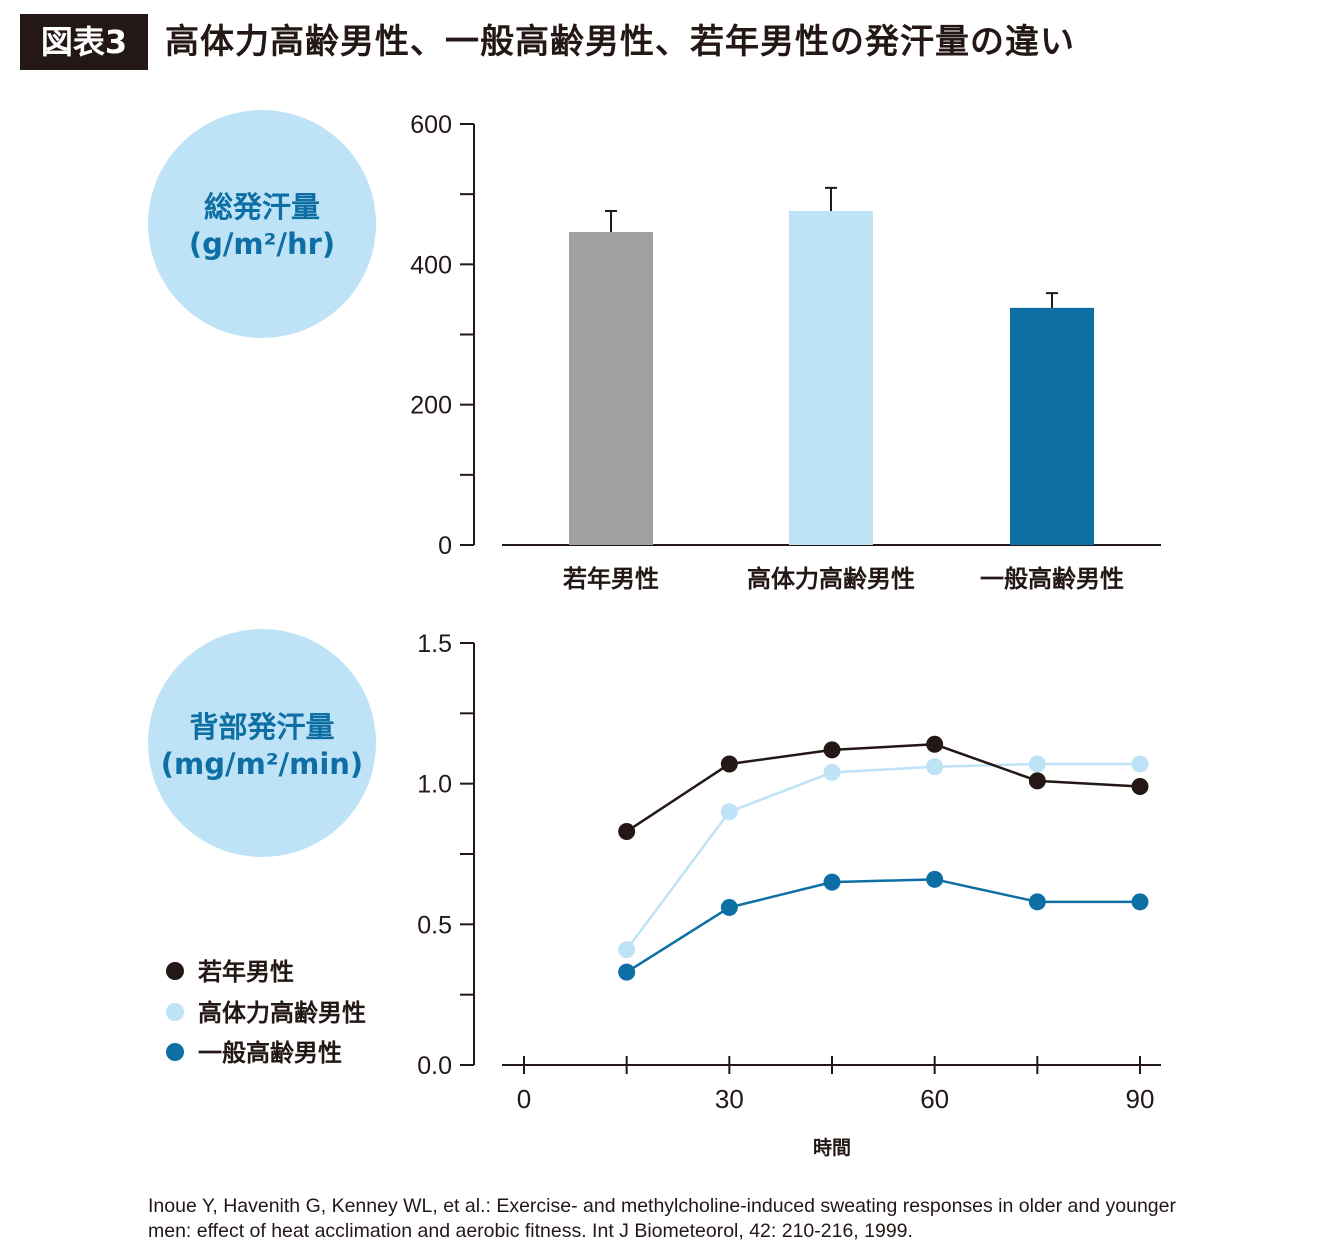  I want to click on bar-ylabel-line-2: (g/m²/hr), so click(262, 244).